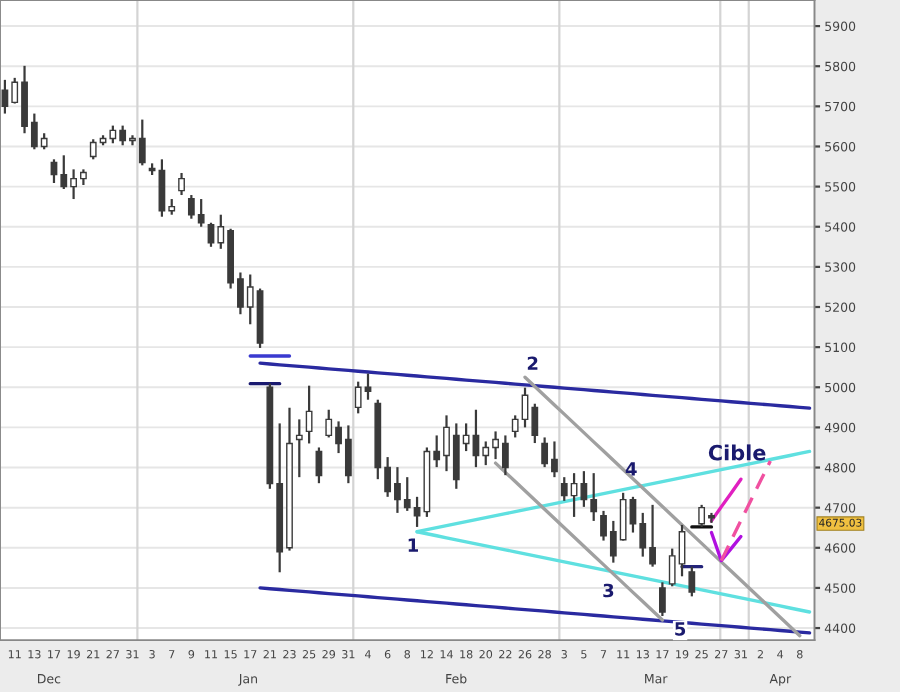  Describe the element at coordinates (631, 469) in the screenshot. I see `annotation: 4` at that location.